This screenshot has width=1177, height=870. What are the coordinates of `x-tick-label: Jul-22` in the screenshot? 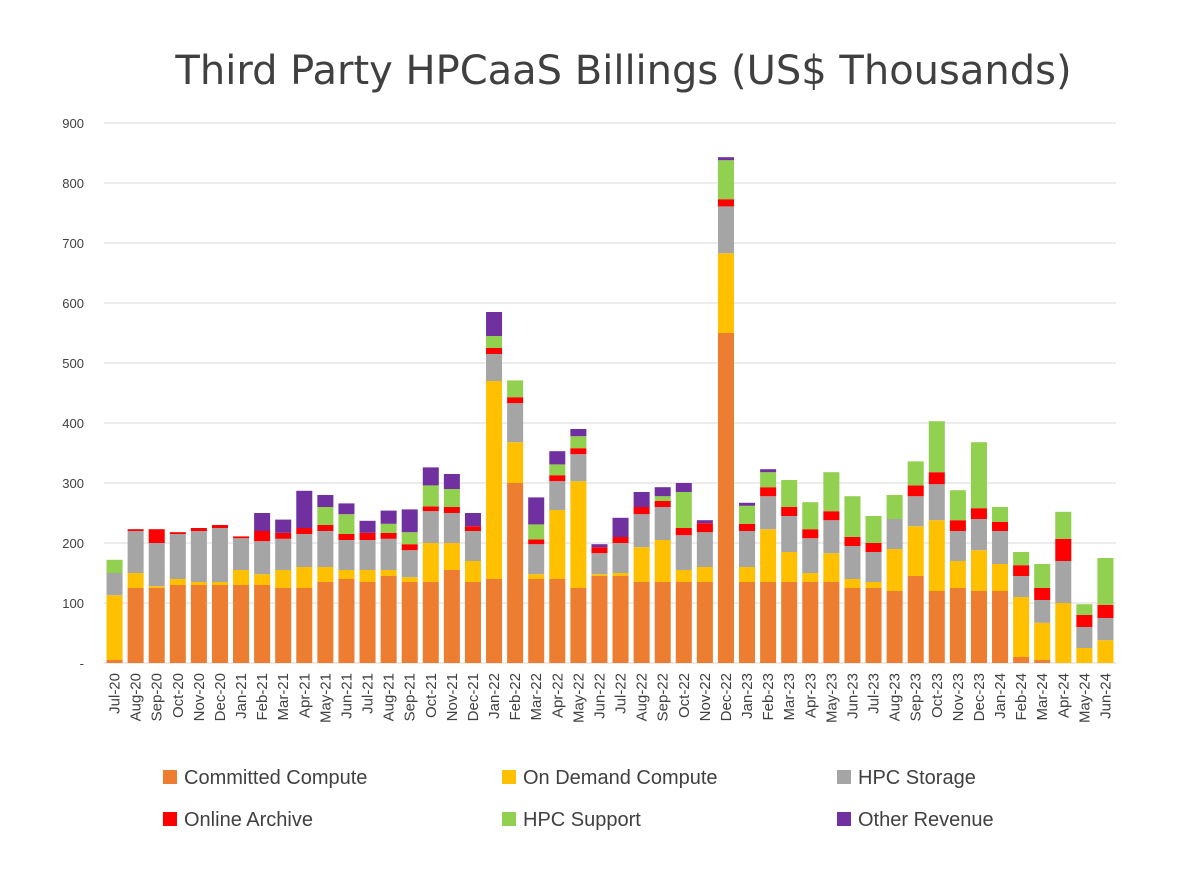 It's located at (621, 693).